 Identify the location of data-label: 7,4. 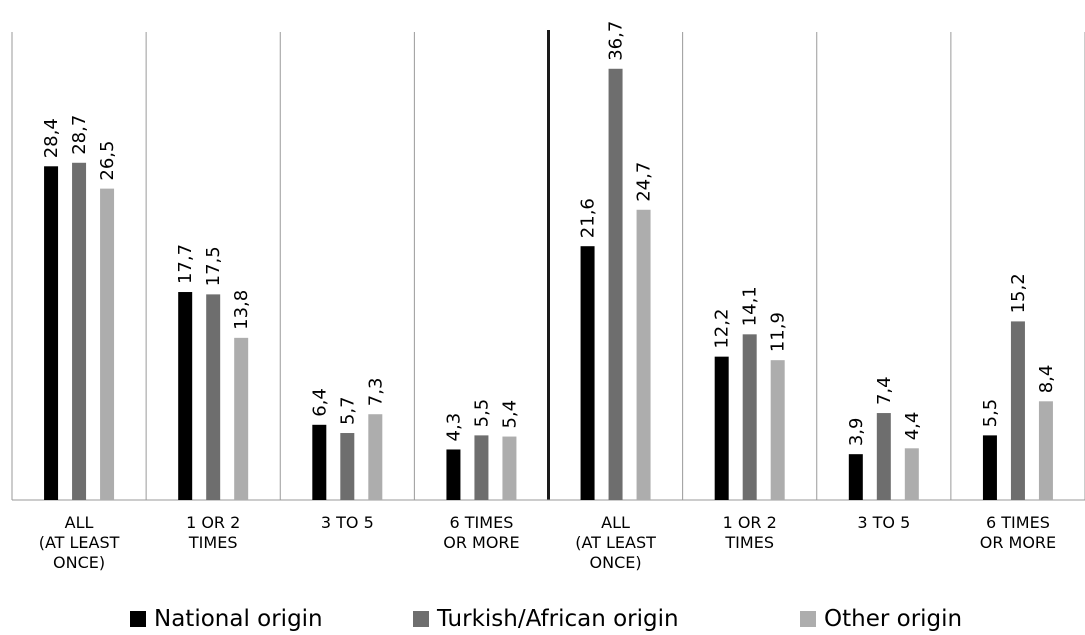
(884, 390).